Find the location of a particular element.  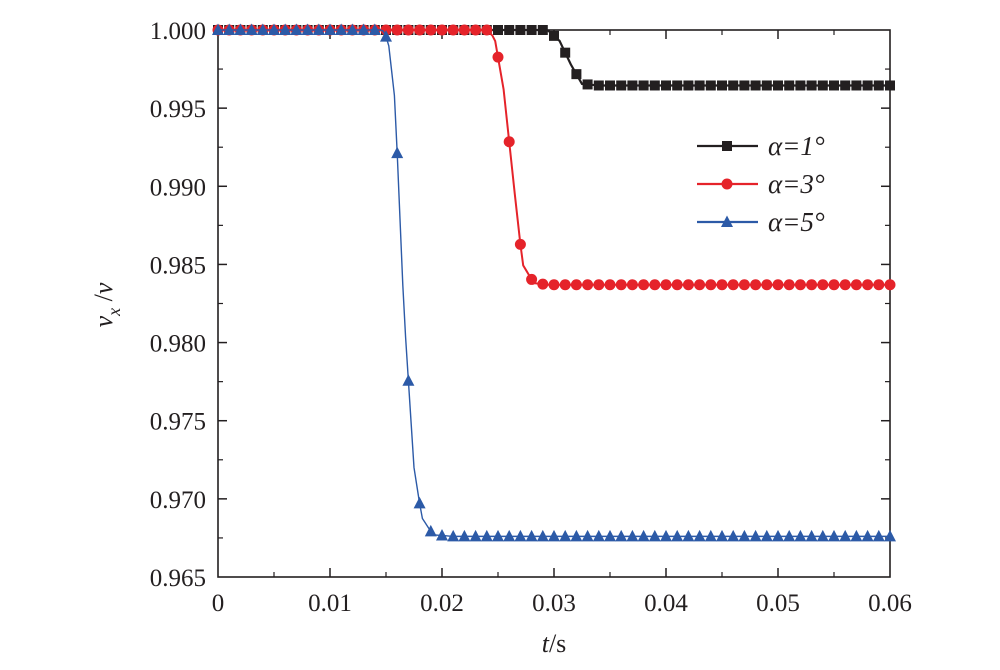

y-axis-title-text: vx /v is located at coordinates (106, 304).